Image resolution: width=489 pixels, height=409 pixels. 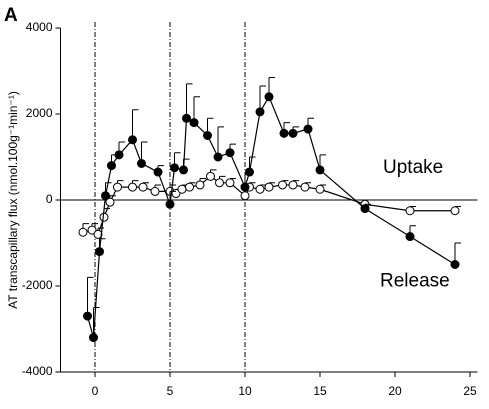 What do you see at coordinates (39, 27) in the screenshot?
I see `y-tick-label: 4000` at bounding box center [39, 27].